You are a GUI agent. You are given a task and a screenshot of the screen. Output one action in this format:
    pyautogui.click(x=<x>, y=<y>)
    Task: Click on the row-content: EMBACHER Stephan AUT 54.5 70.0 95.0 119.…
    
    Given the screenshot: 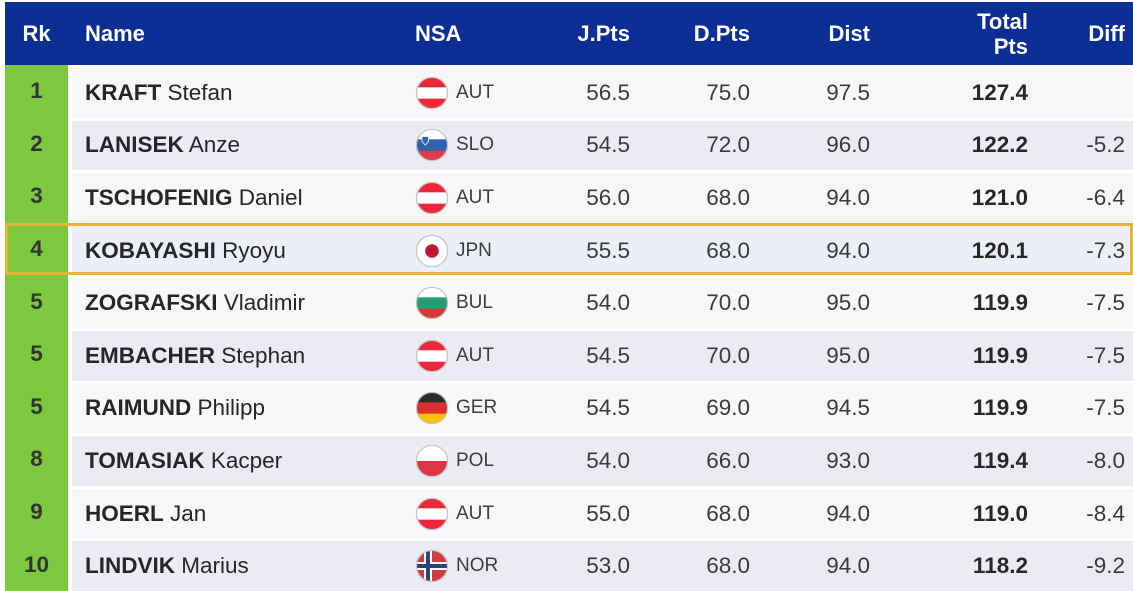 What is the action you would take?
    pyautogui.click(x=602, y=355)
    